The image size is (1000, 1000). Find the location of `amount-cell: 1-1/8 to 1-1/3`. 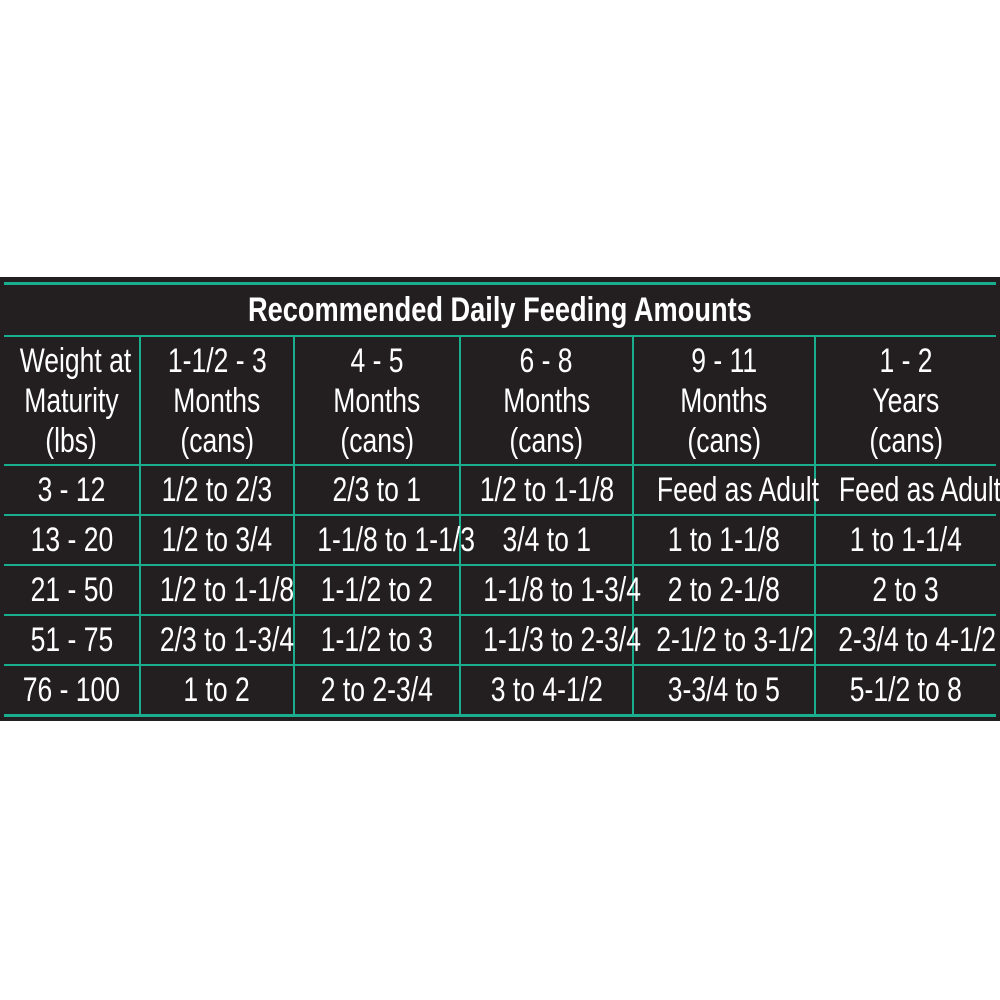

amount-cell: 1-1/8 to 1-1/3 is located at coordinates (384, 540).